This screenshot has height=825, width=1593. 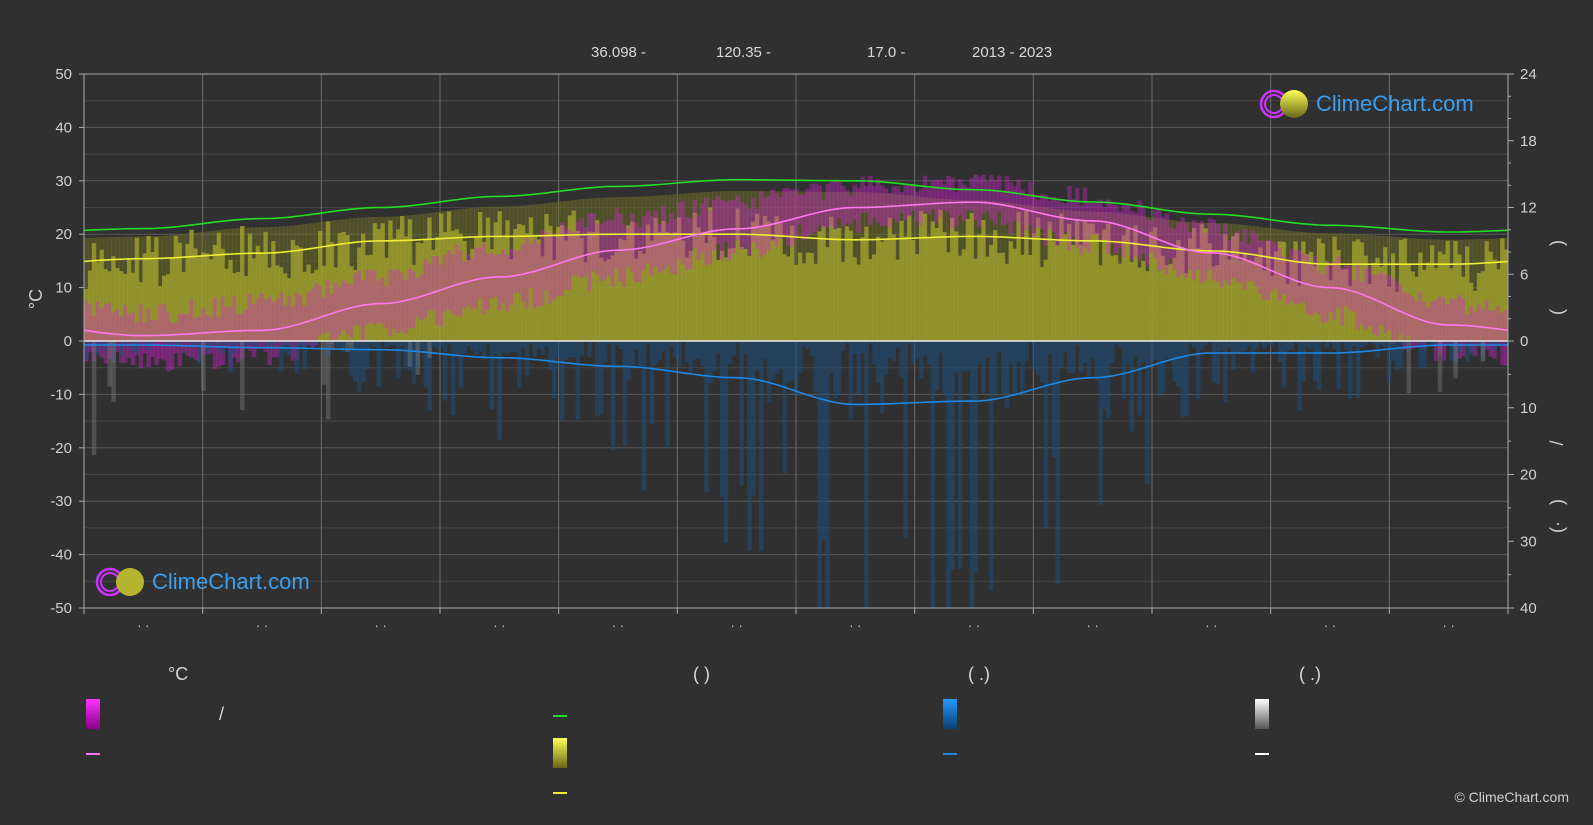 I want to click on left-axis-label: °C, so click(x=36, y=299).